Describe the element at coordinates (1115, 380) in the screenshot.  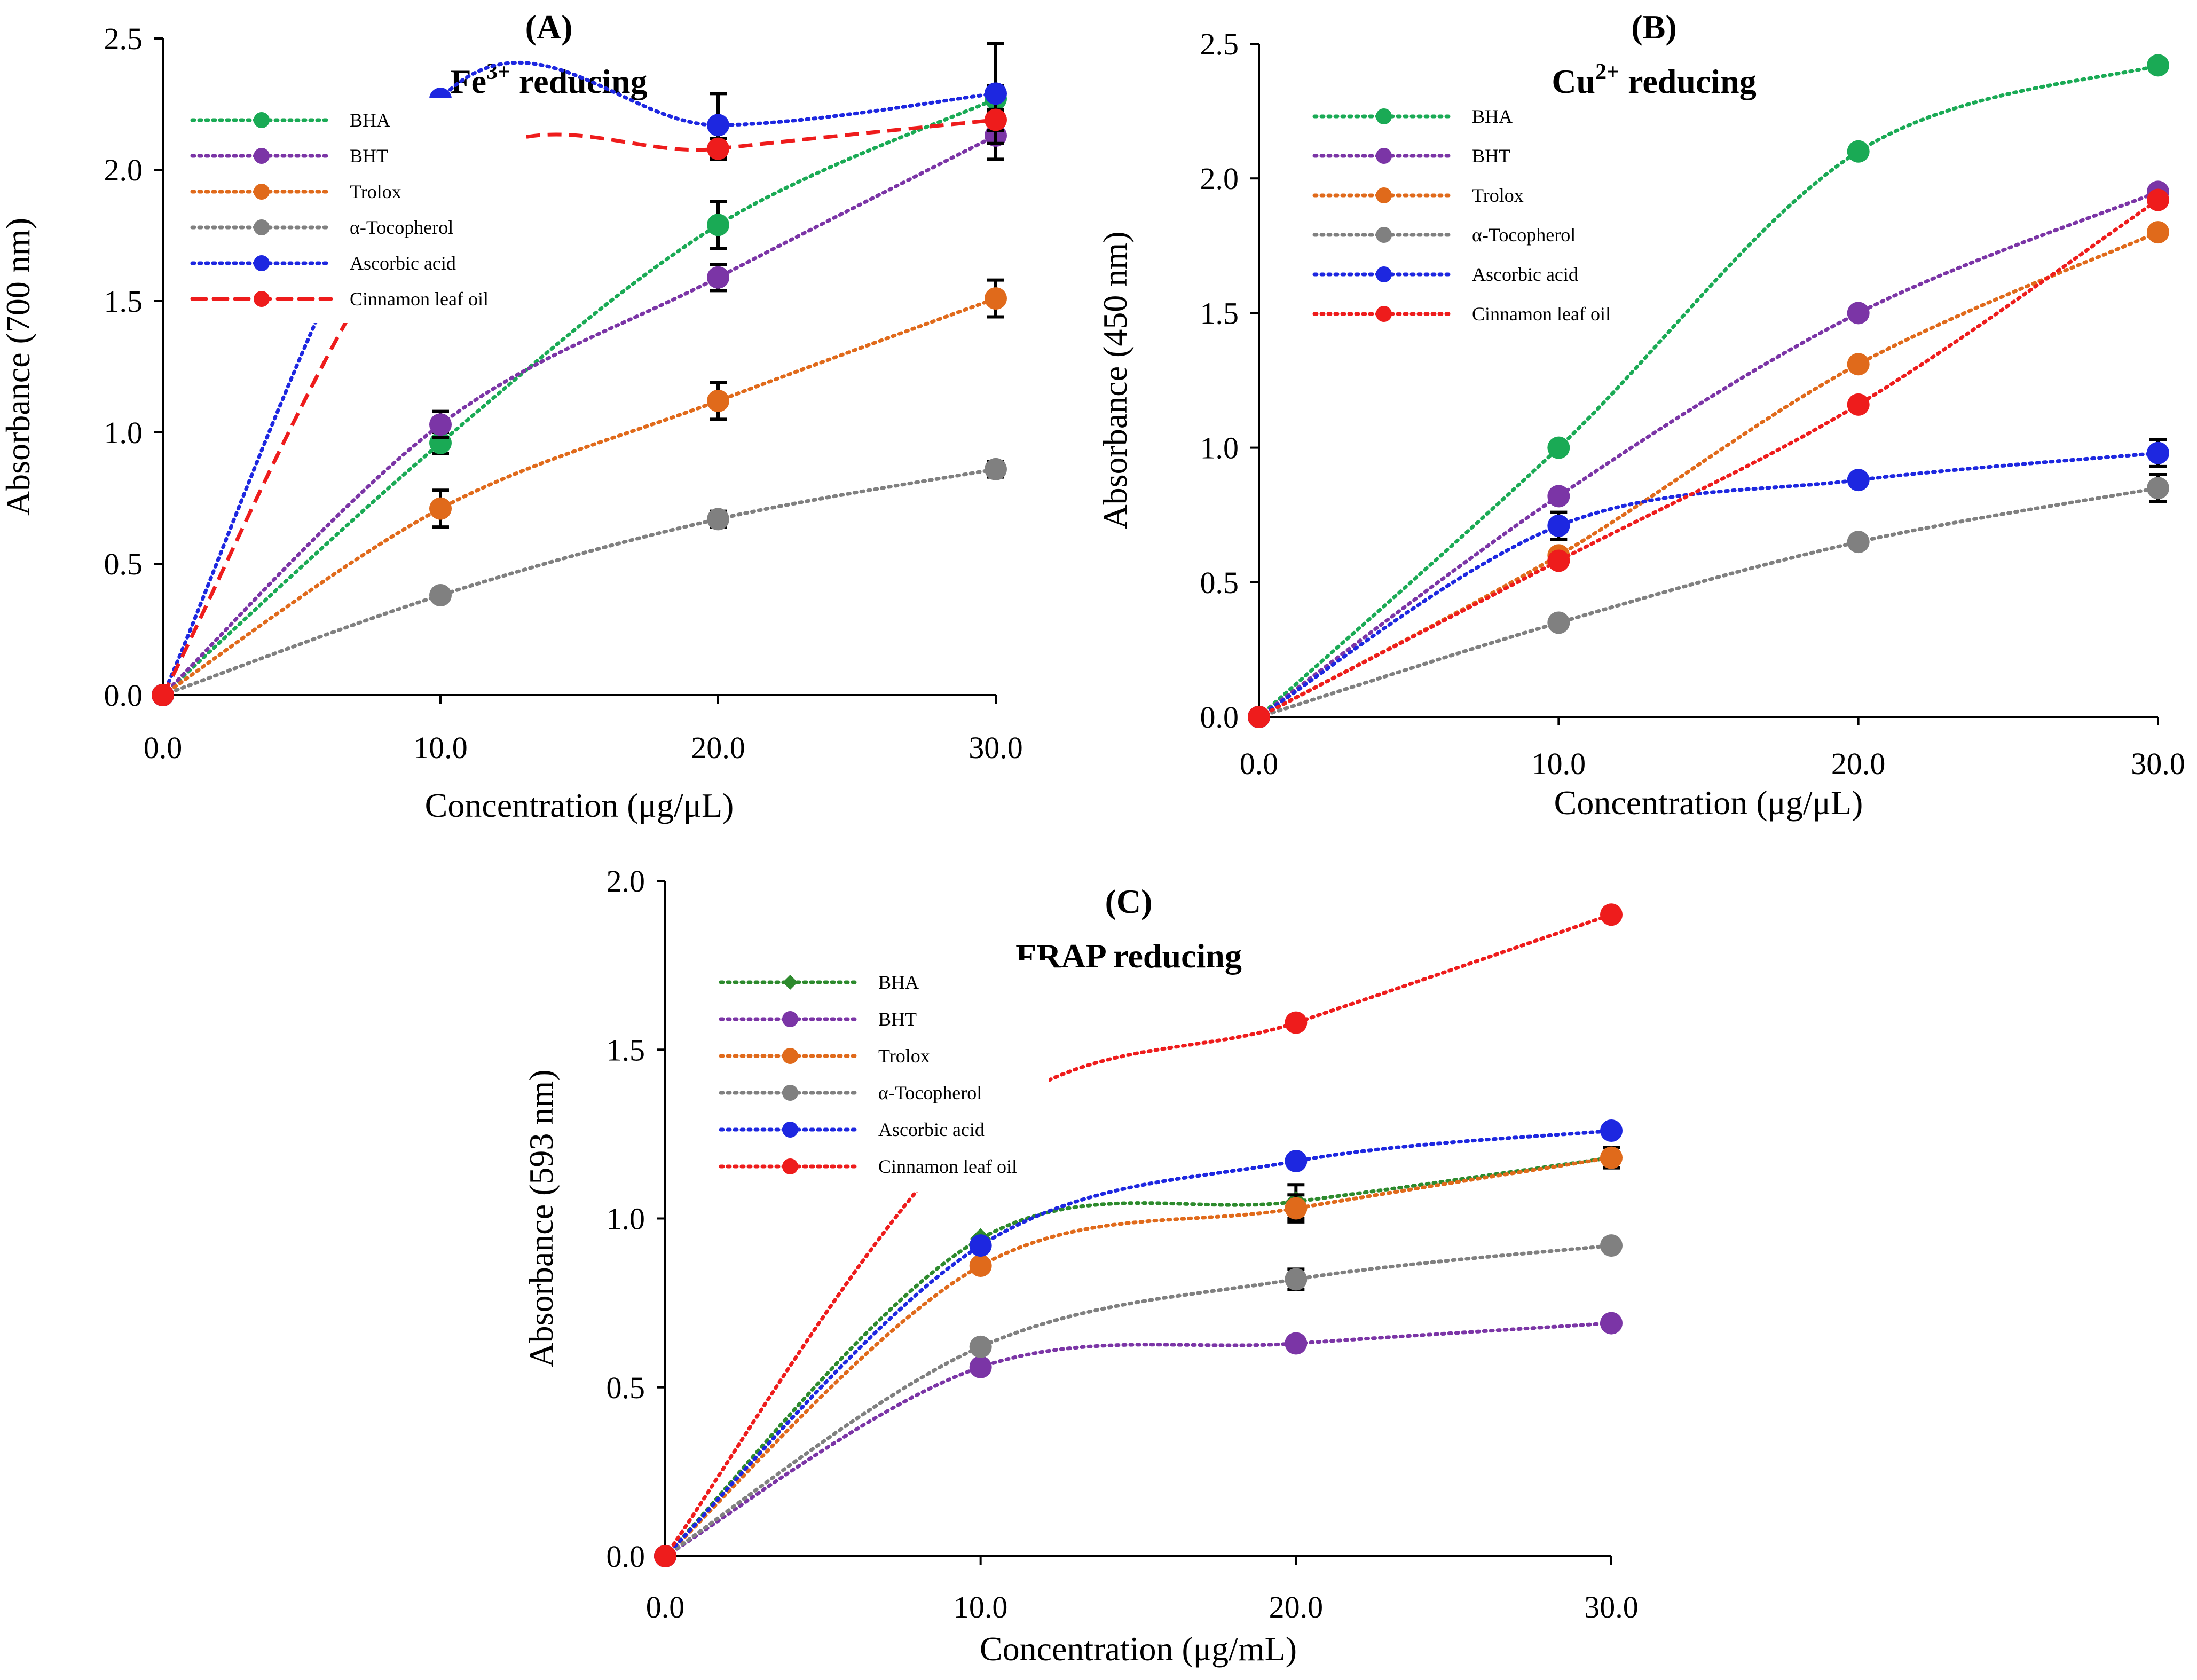
I see `y-axis-title: Absorbance (450 nm)` at that location.